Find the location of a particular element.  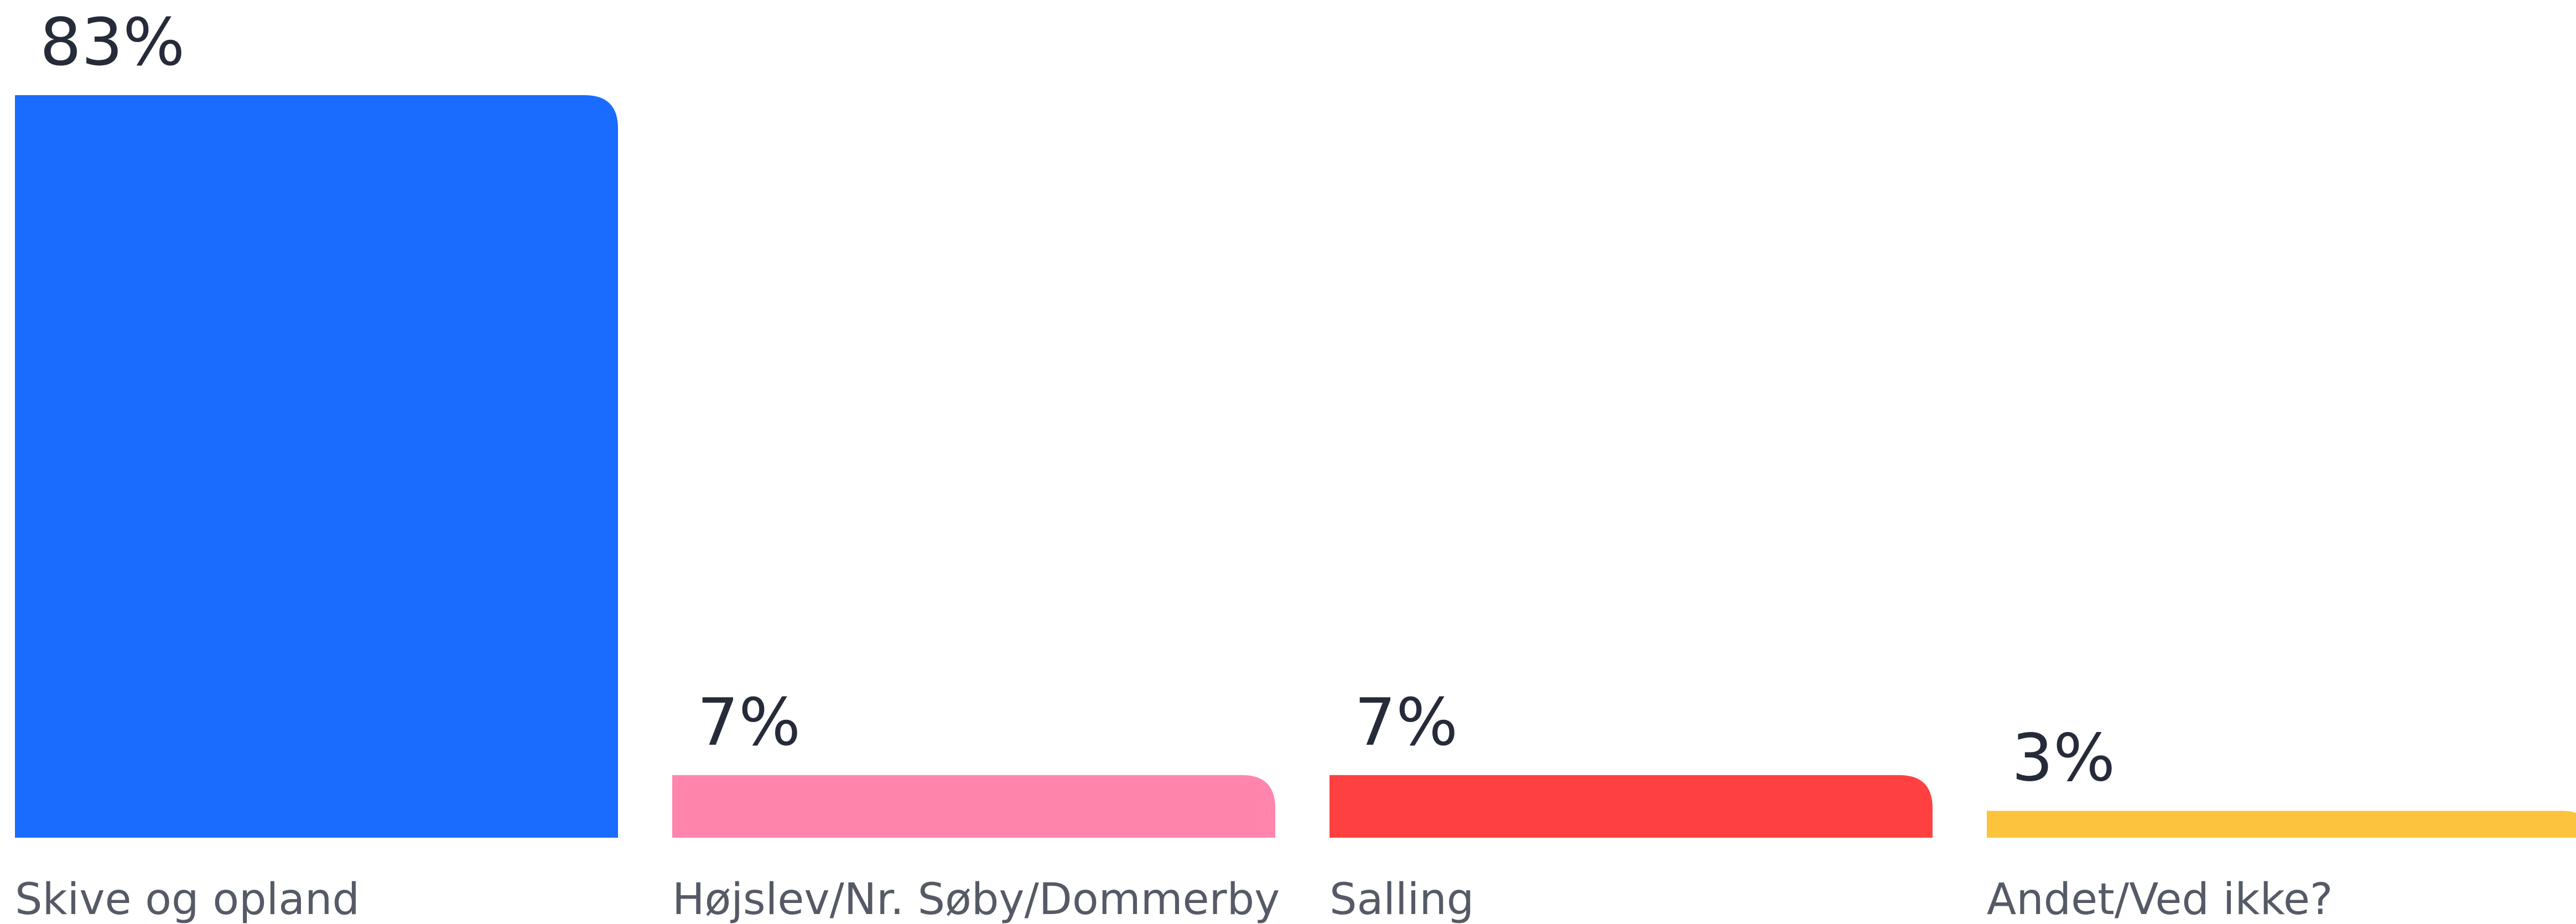

category-label: Andet/Ved ikke? is located at coordinates (2160, 899).